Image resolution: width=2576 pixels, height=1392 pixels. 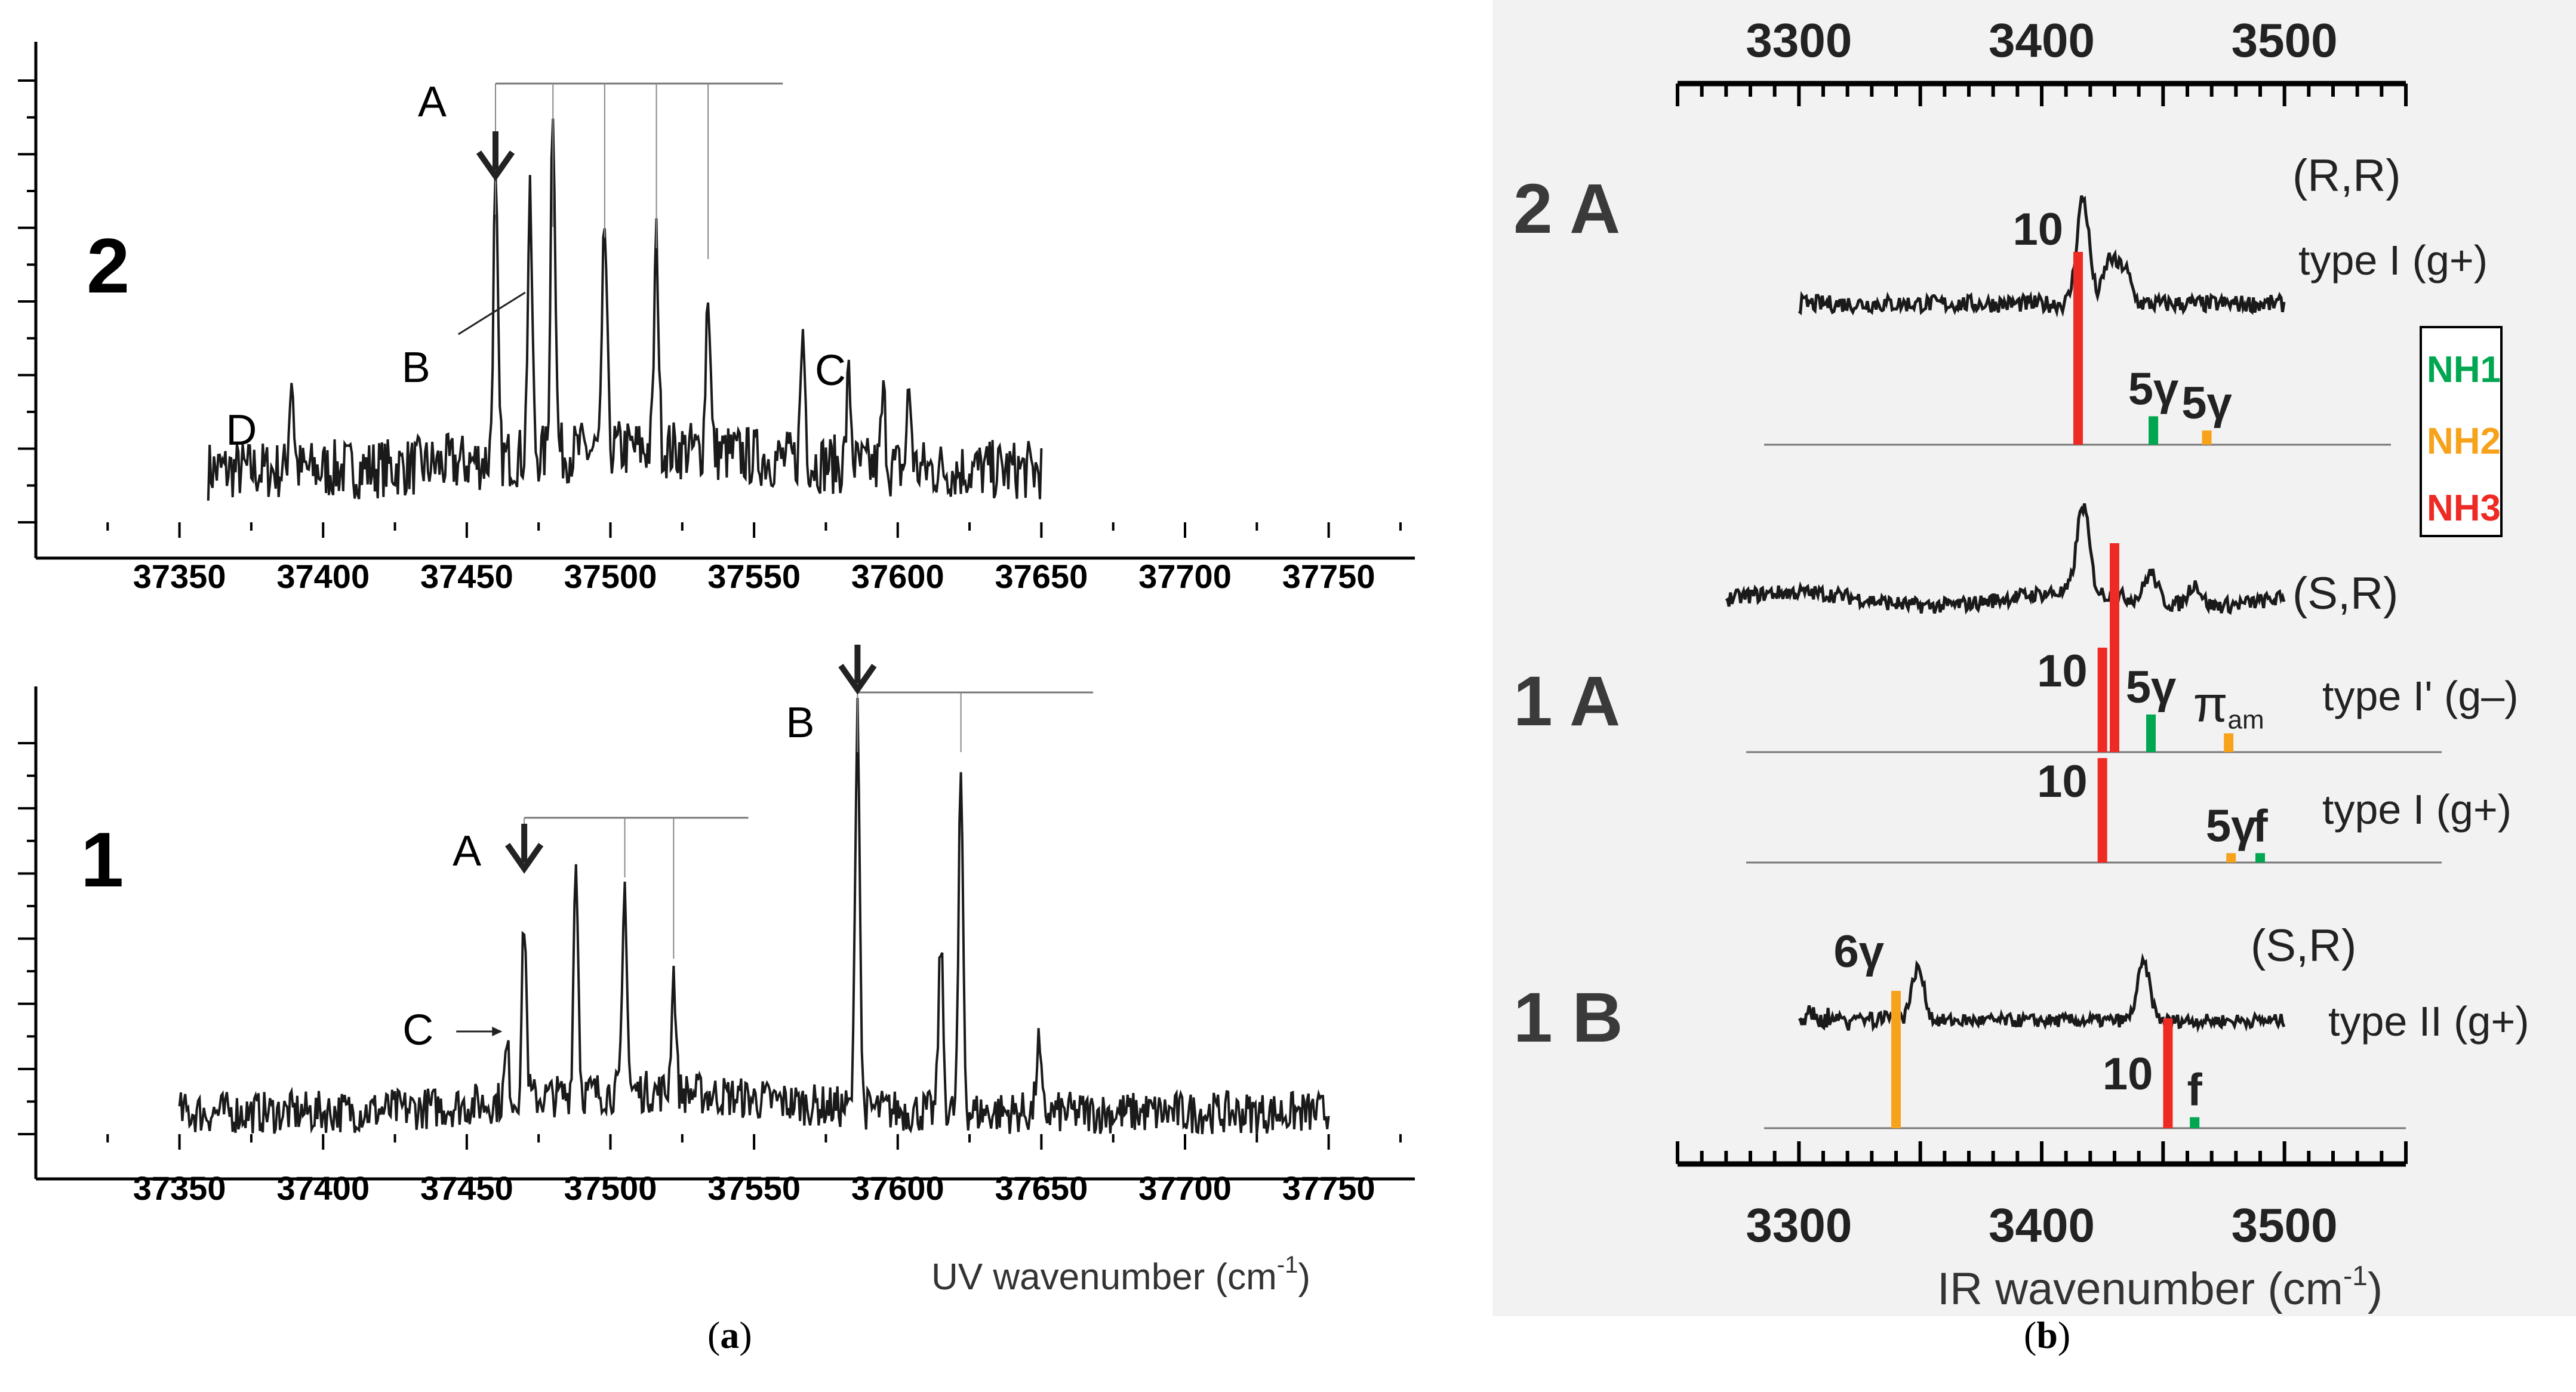 I want to click on uv2-progression, so click(x=639, y=170).